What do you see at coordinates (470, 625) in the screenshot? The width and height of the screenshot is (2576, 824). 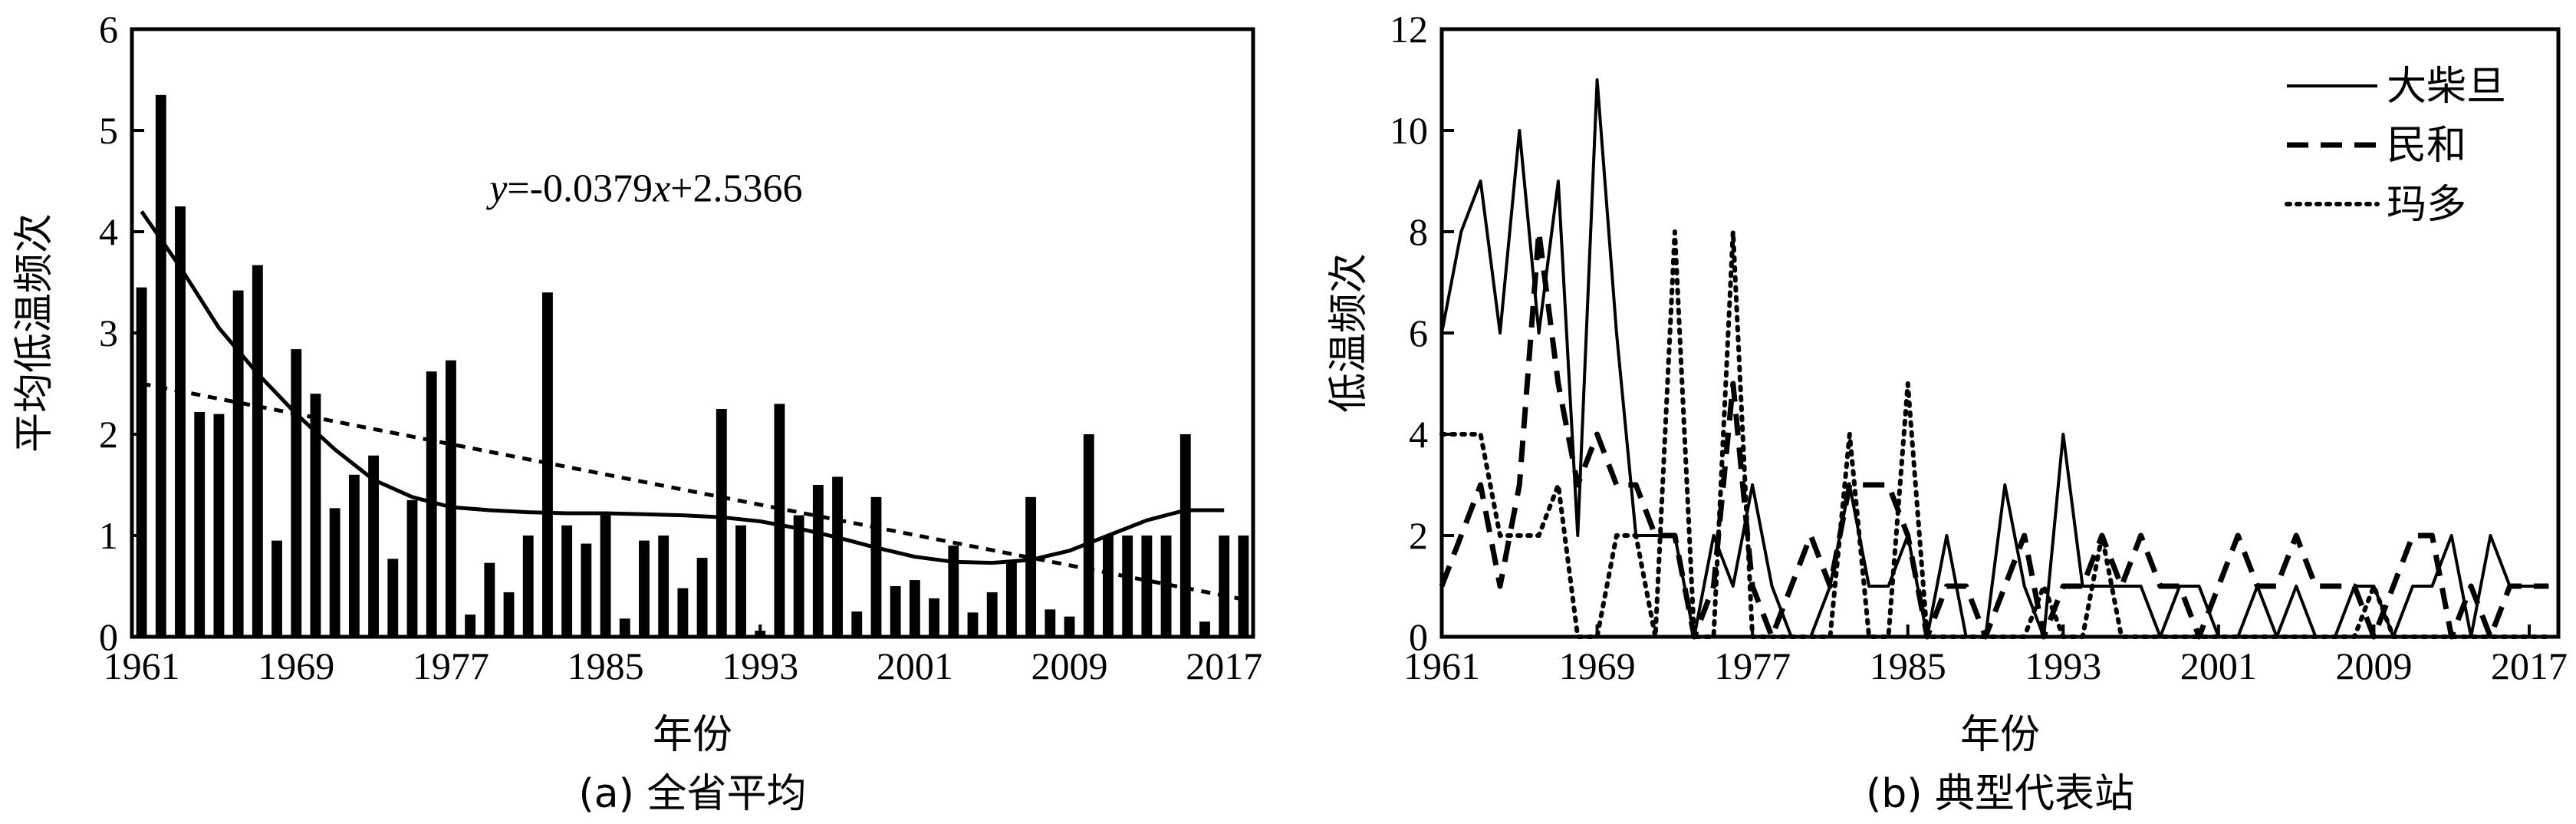 I see `bar-1978` at bounding box center [470, 625].